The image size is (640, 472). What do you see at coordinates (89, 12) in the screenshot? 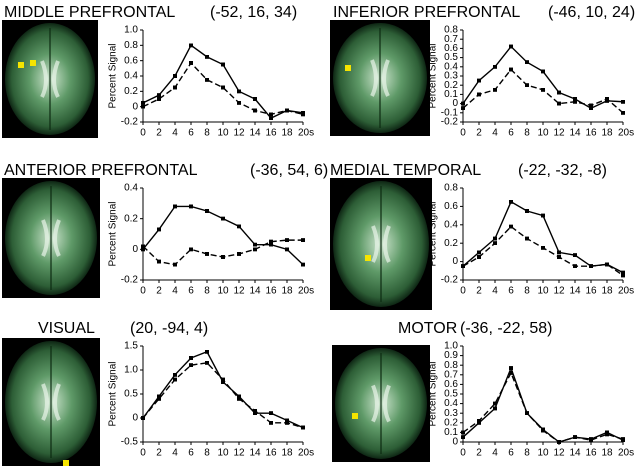
I see `panel-title: MIDDLE PREFRONTAL` at bounding box center [89, 12].